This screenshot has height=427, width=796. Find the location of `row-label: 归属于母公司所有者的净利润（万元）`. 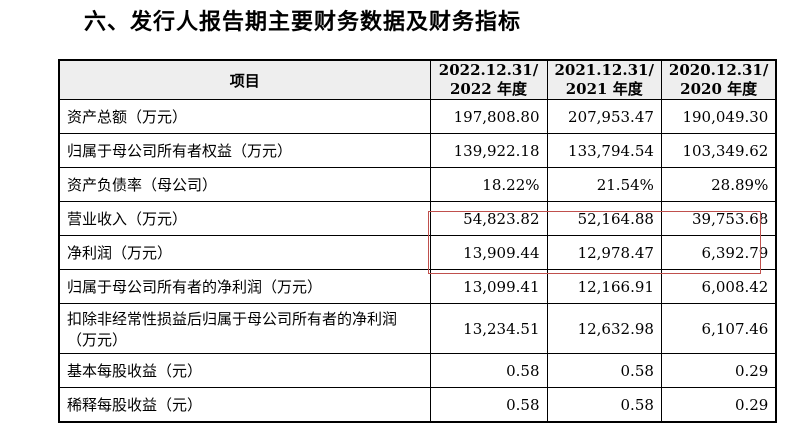

row-label: 归属于母公司所有者的净利润（万元） is located at coordinates (244, 286).